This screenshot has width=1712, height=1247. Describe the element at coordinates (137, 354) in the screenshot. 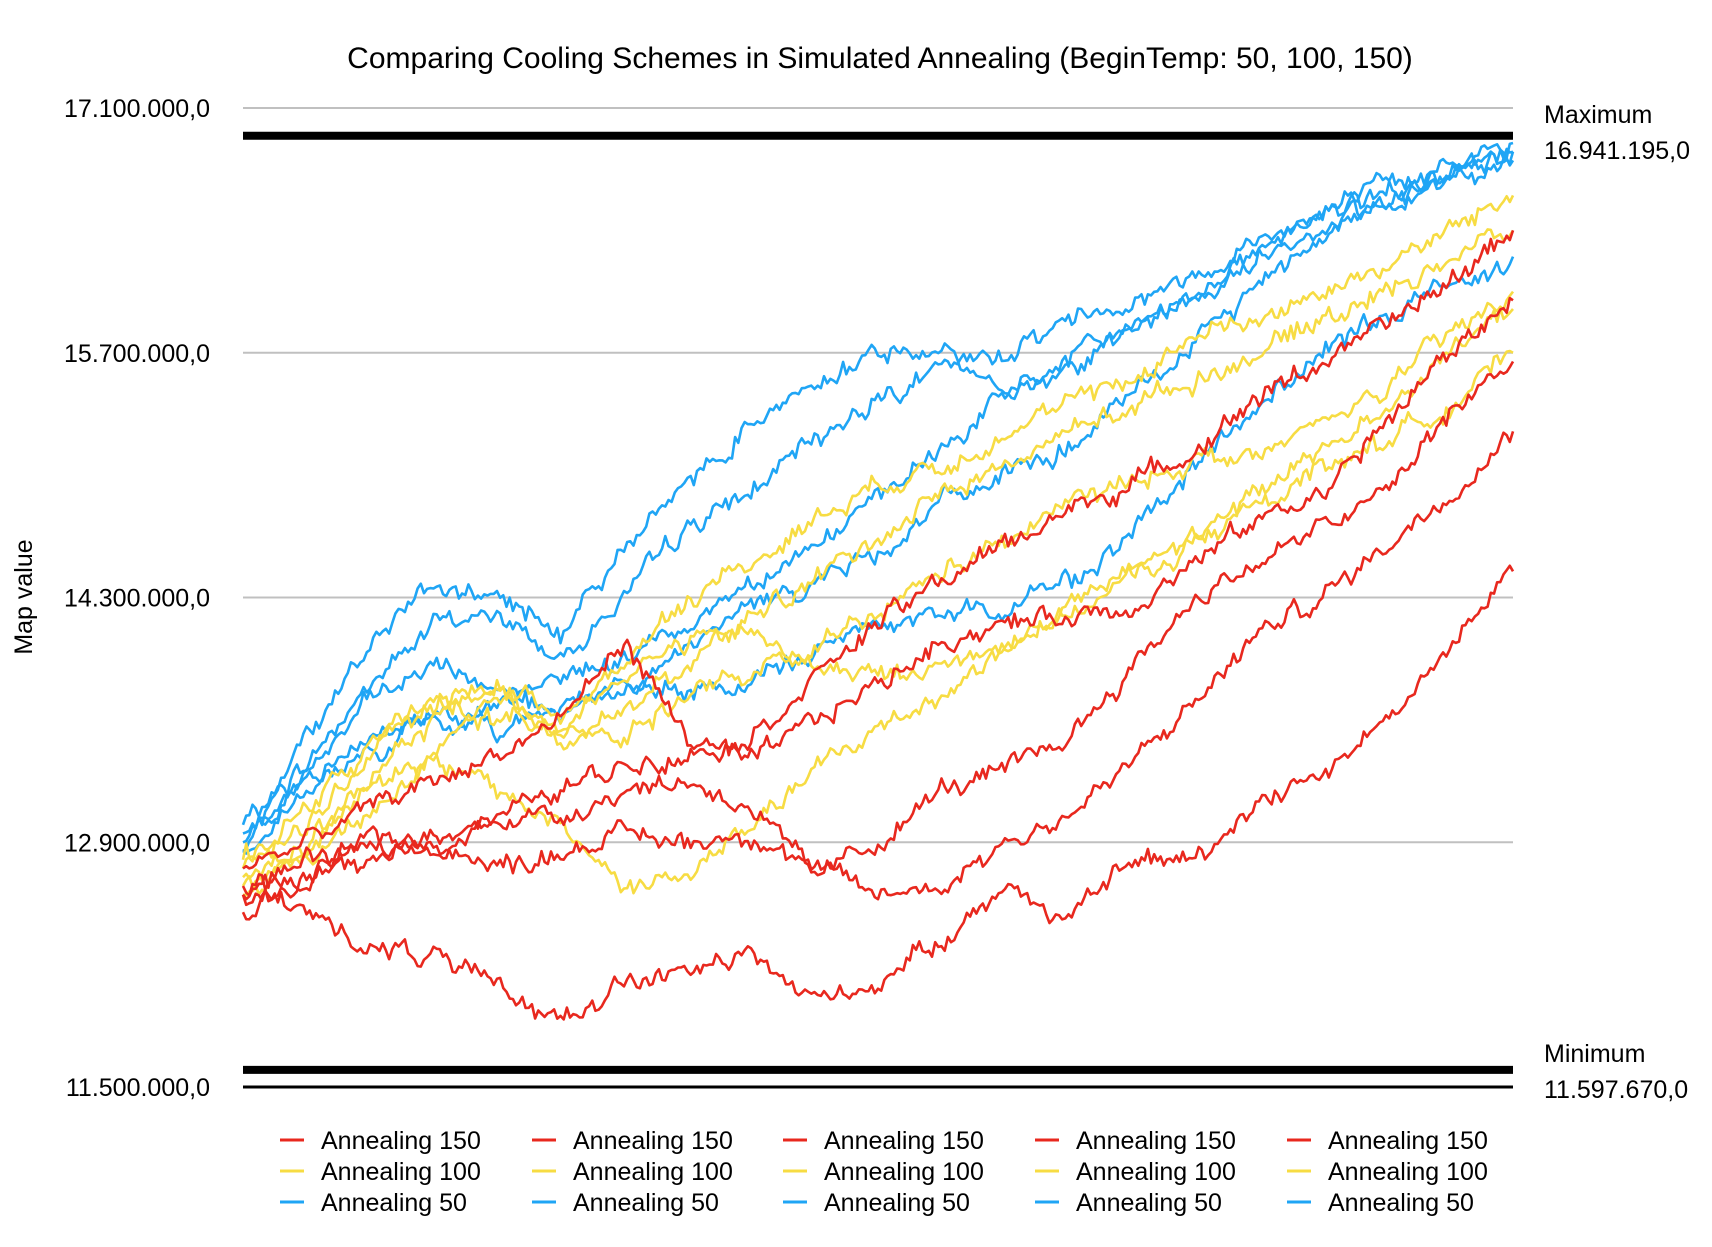

I see `y-tick-label: 15.700.000,0` at that location.